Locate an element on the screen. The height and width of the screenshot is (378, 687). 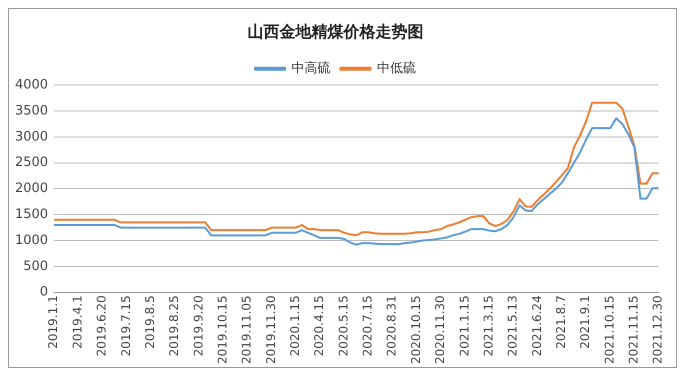
y-tick-label: 3500 is located at coordinates (31, 110).